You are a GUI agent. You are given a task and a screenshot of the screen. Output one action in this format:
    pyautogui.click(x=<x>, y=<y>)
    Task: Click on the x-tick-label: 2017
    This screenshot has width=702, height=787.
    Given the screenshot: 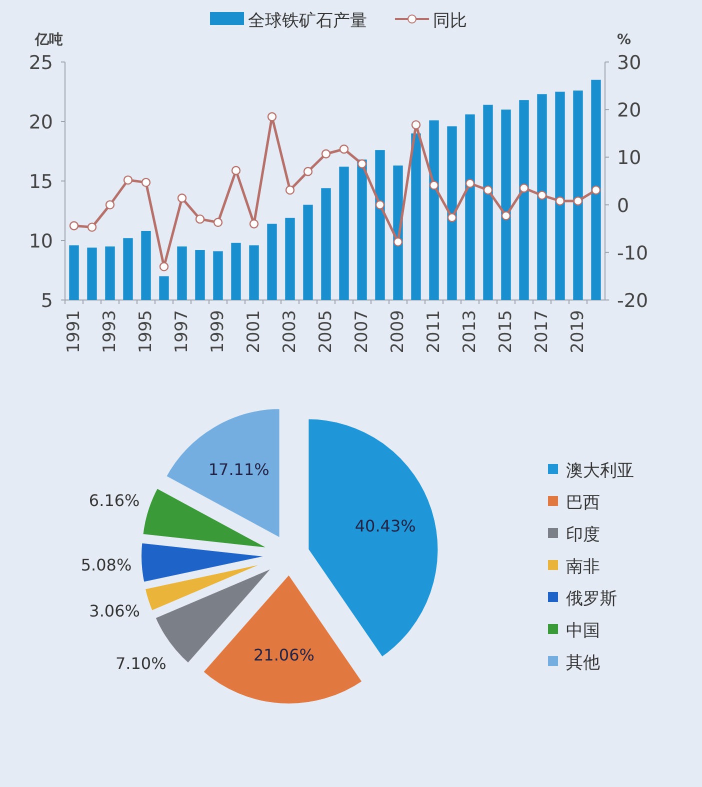 What is the action you would take?
    pyautogui.click(x=542, y=332)
    